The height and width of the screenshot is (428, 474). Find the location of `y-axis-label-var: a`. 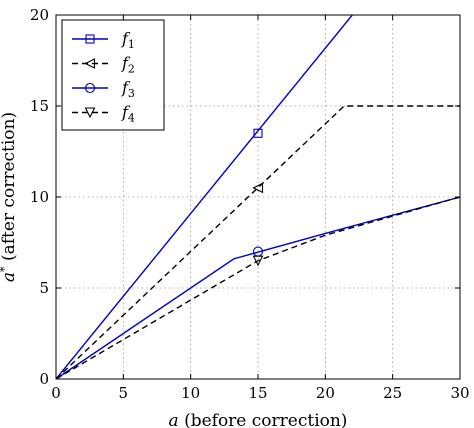

y-axis-label-var: a is located at coordinates (9, 277).